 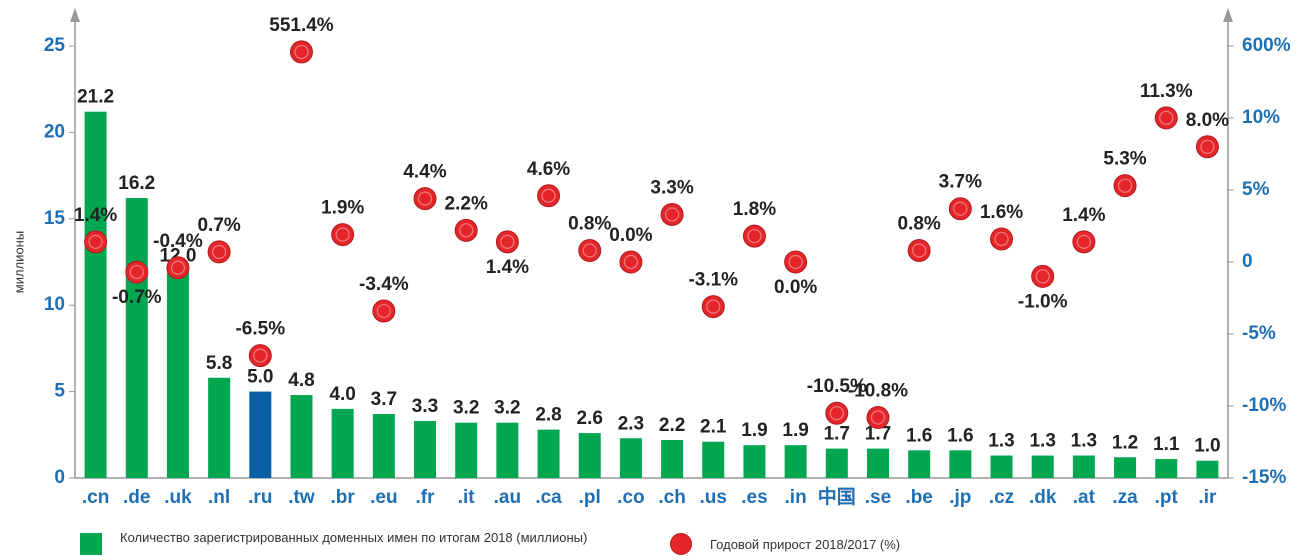 What do you see at coordinates (1084, 497) in the screenshot?
I see `x-tick-label: .at` at bounding box center [1084, 497].